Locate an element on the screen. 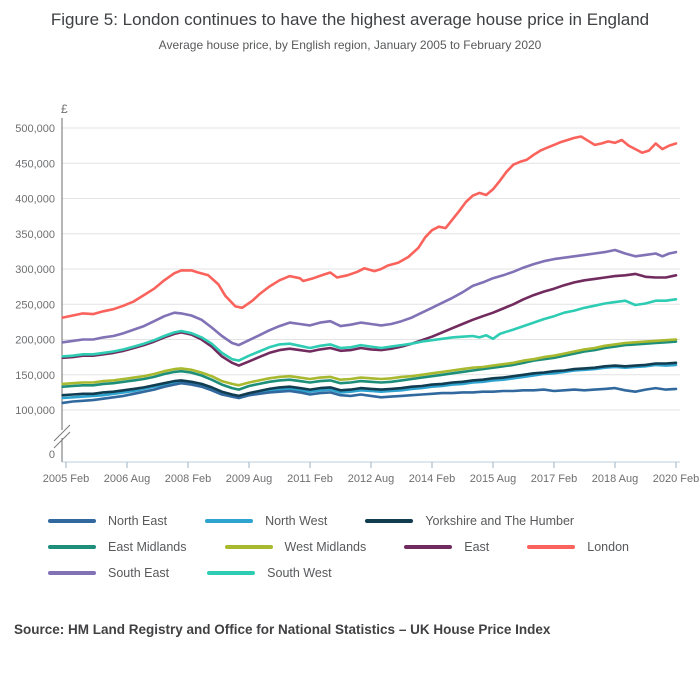 The image size is (700, 682). legend-item-north-east: North East is located at coordinates (107, 521).